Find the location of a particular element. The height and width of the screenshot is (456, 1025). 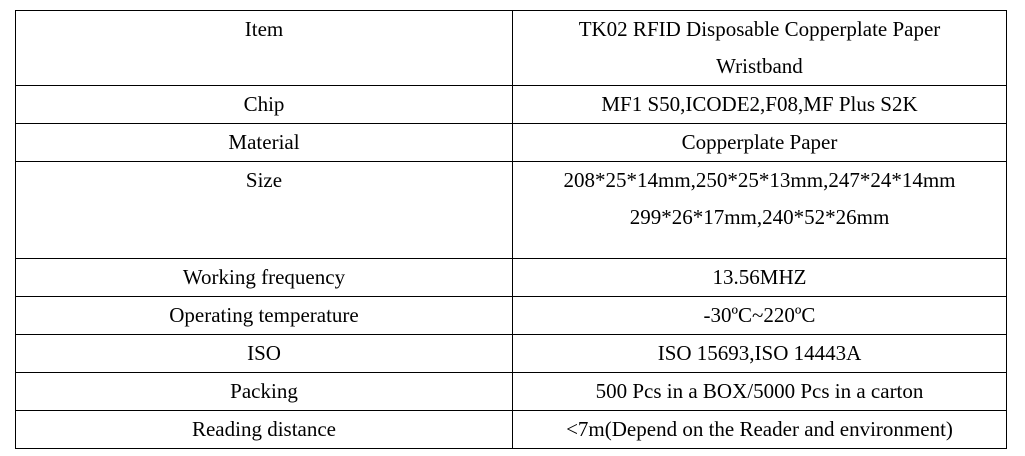

row-value: 500 Pcs in a BOX/5000 Pcs in a carton is located at coordinates (759, 391).